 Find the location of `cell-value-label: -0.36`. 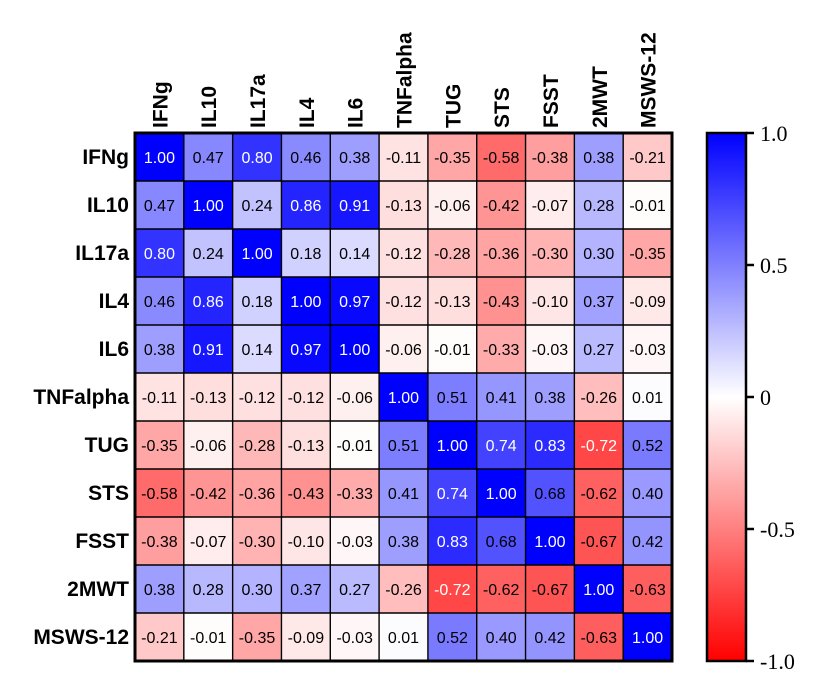

cell-value-label: -0.36 is located at coordinates (257, 494).